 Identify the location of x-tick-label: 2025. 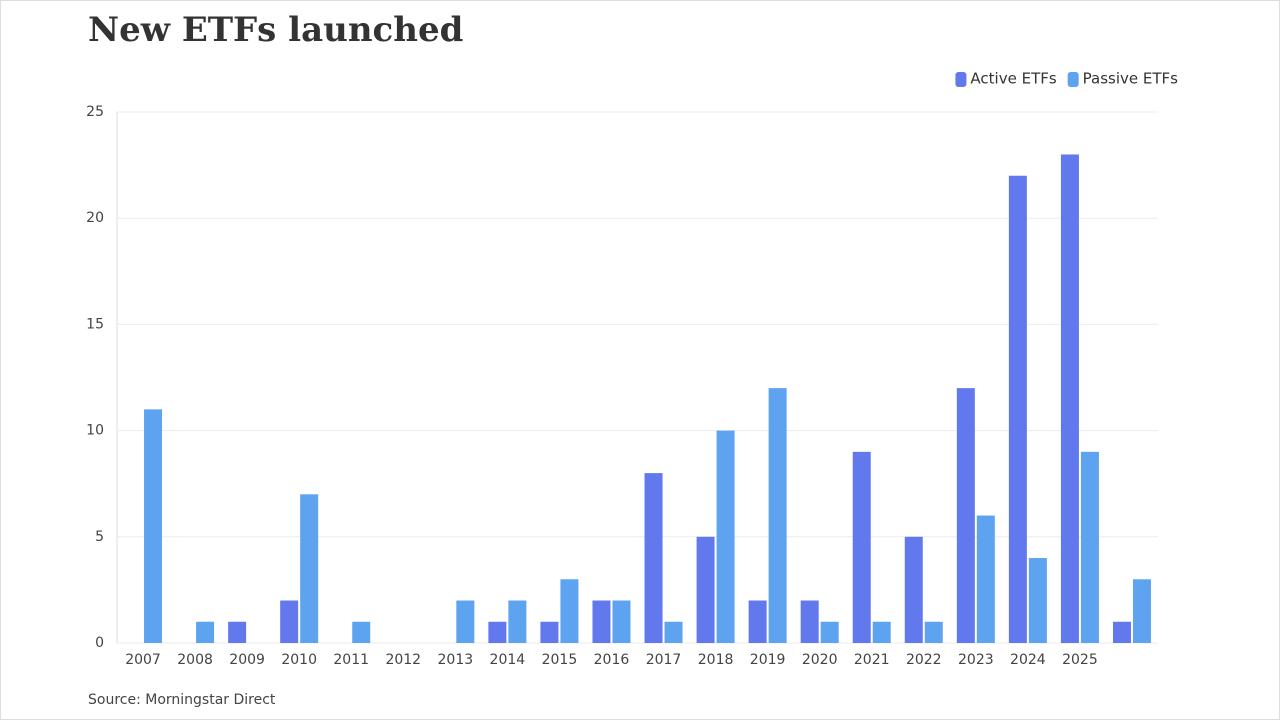
(1080, 660).